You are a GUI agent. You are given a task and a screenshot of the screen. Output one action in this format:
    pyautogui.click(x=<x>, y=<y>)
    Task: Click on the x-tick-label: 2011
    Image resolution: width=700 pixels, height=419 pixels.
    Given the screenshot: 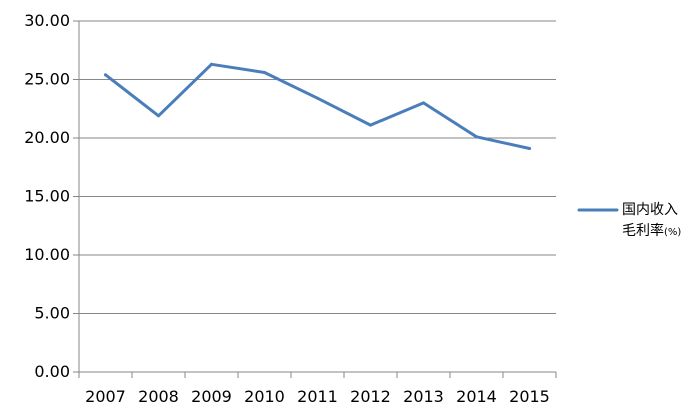 What is the action you would take?
    pyautogui.click(x=317, y=396)
    